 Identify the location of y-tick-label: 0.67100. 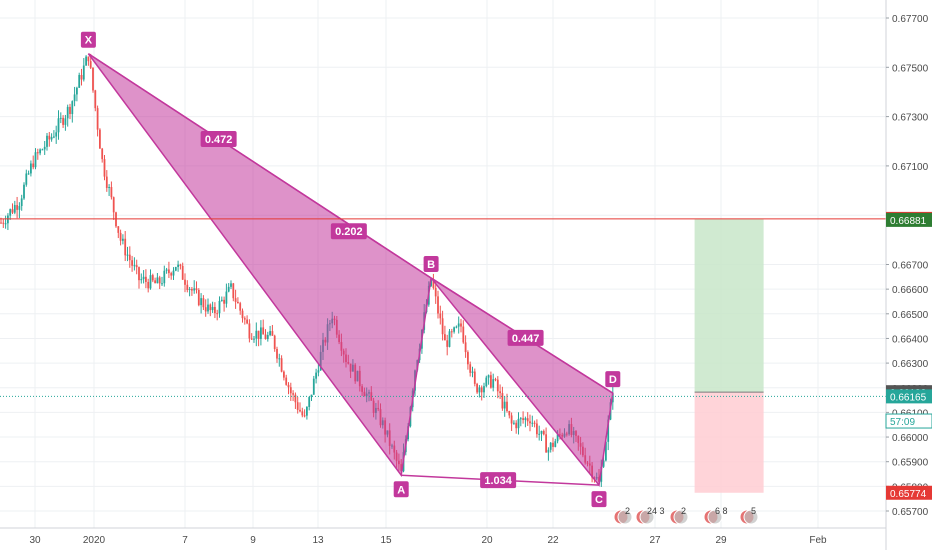
(910, 167).